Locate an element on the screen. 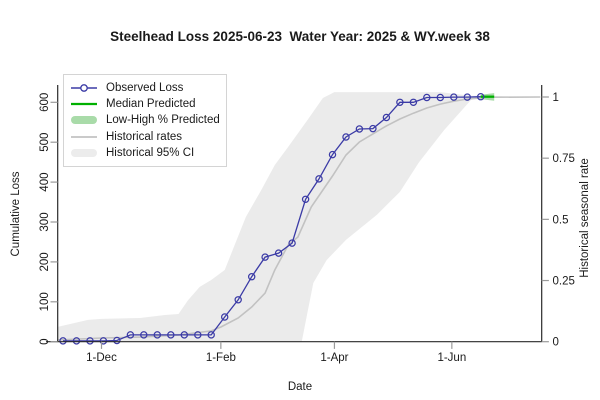 Image resolution: width=600 pixels, height=400 pixels. y-axis-left-tick-label: 600 is located at coordinates (45, 102).